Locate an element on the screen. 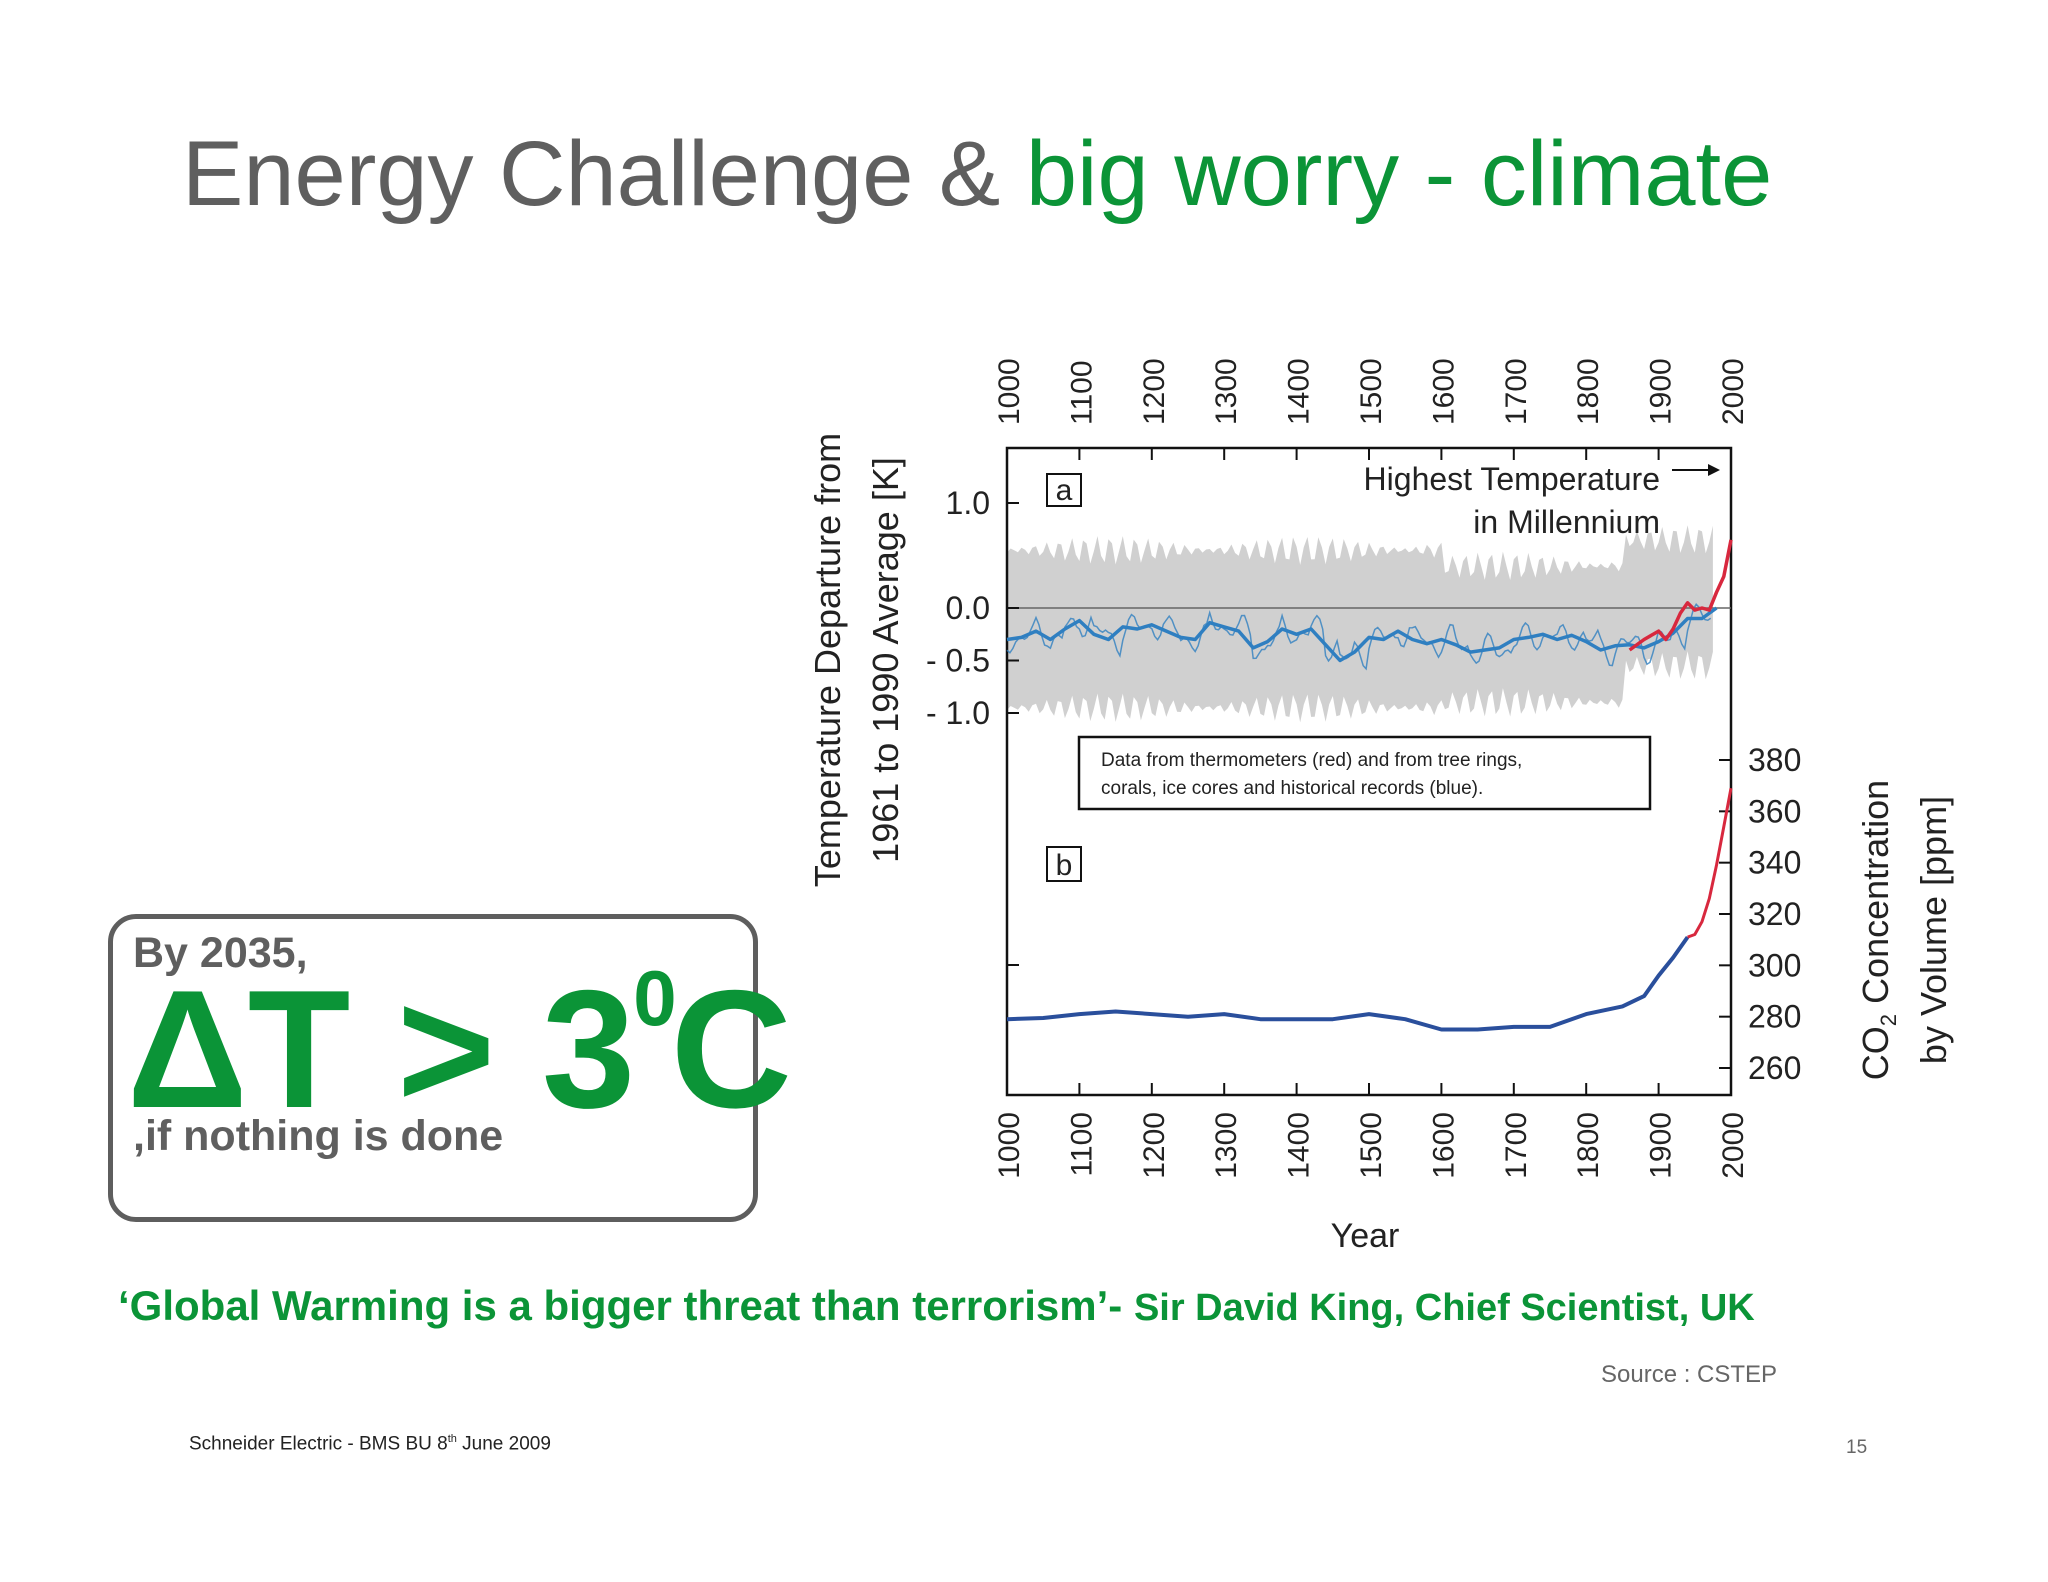  y-tick-label-left: - 1.0 is located at coordinates (958, 713).